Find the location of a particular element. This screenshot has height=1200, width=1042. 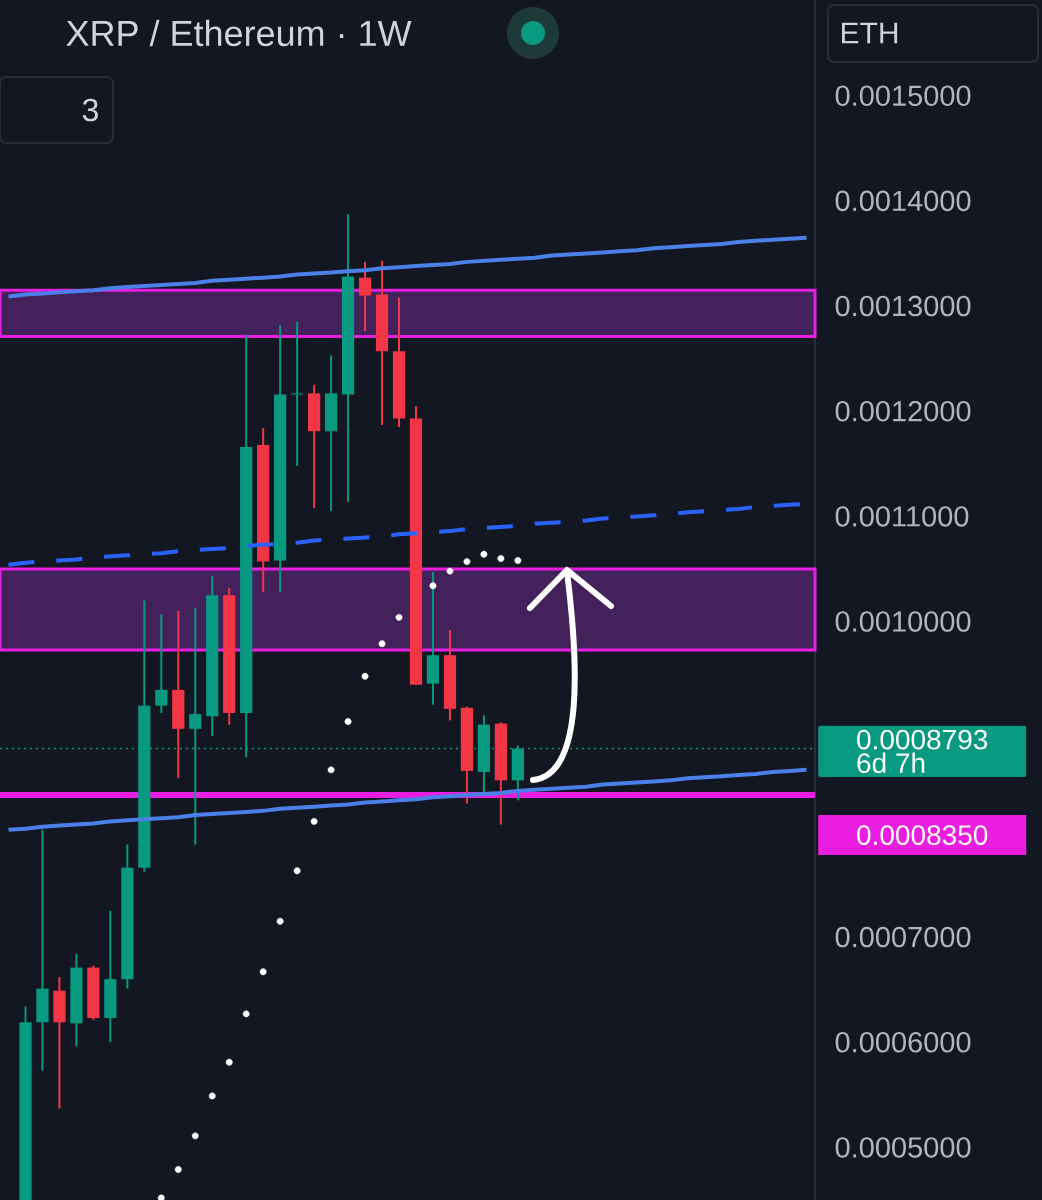

y-tick-label: 0.0010000 is located at coordinates (903, 621).